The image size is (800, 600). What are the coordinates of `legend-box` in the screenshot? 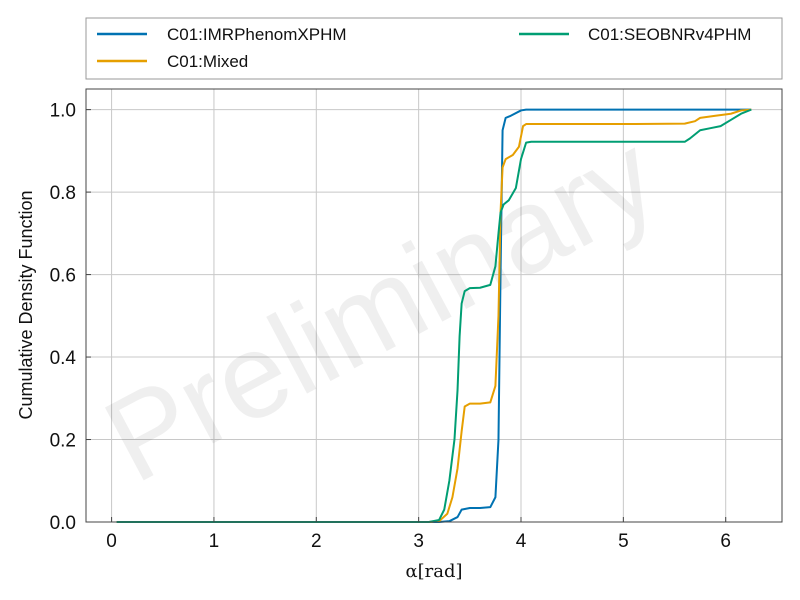 It's located at (434, 48).